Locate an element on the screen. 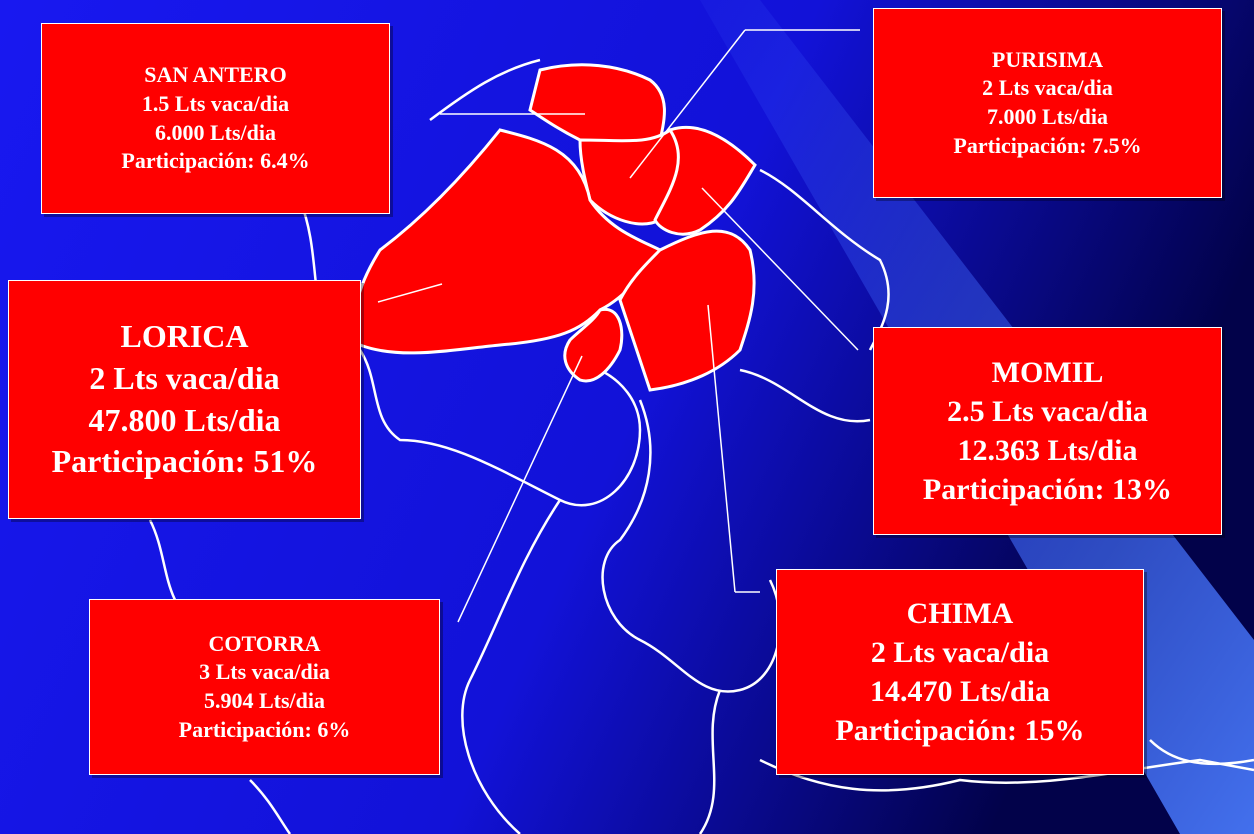 The image size is (1254, 834). stat-line: 5.904 Lts/dia is located at coordinates (264, 700).